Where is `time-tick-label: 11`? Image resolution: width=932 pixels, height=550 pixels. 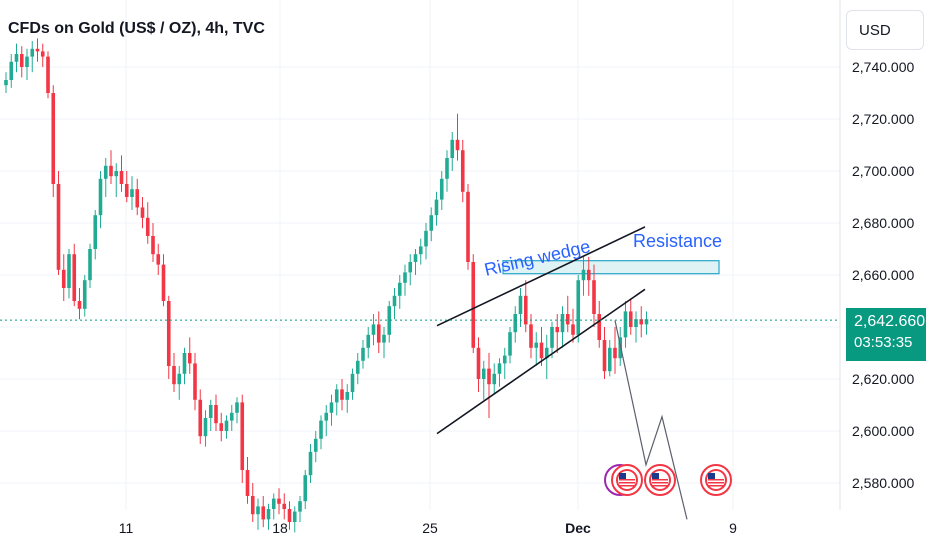 time-tick-label: 11 is located at coordinates (126, 528).